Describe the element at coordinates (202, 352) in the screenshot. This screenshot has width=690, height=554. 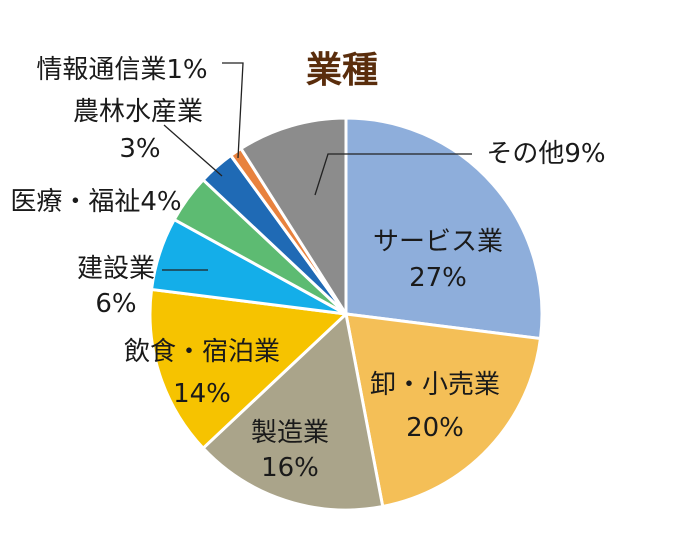
I see `slice-label-4: 飲食・宿泊業` at that location.